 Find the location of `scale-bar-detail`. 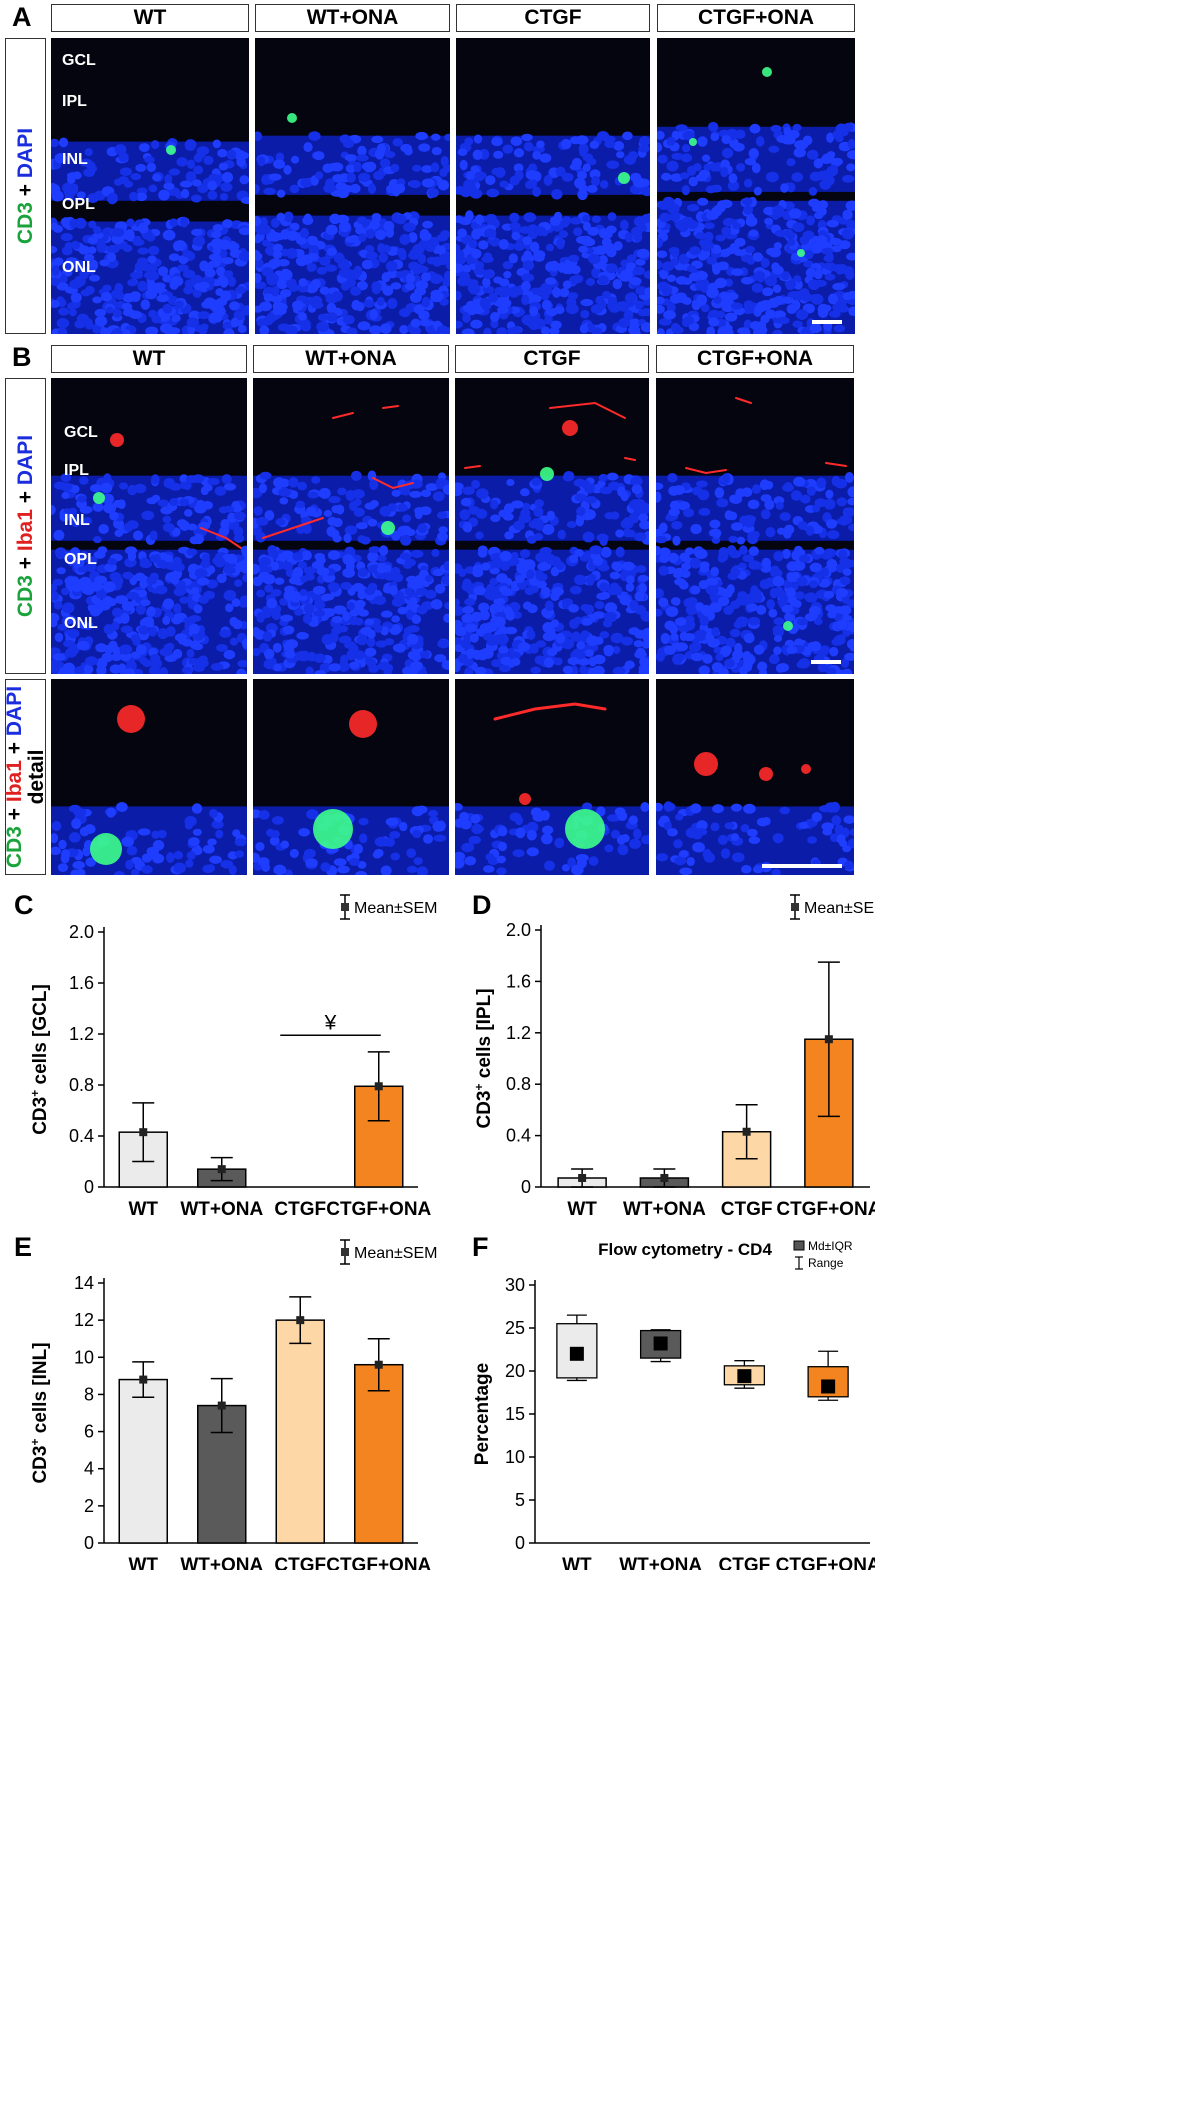

scale-bar-detail is located at coordinates (802, 866).